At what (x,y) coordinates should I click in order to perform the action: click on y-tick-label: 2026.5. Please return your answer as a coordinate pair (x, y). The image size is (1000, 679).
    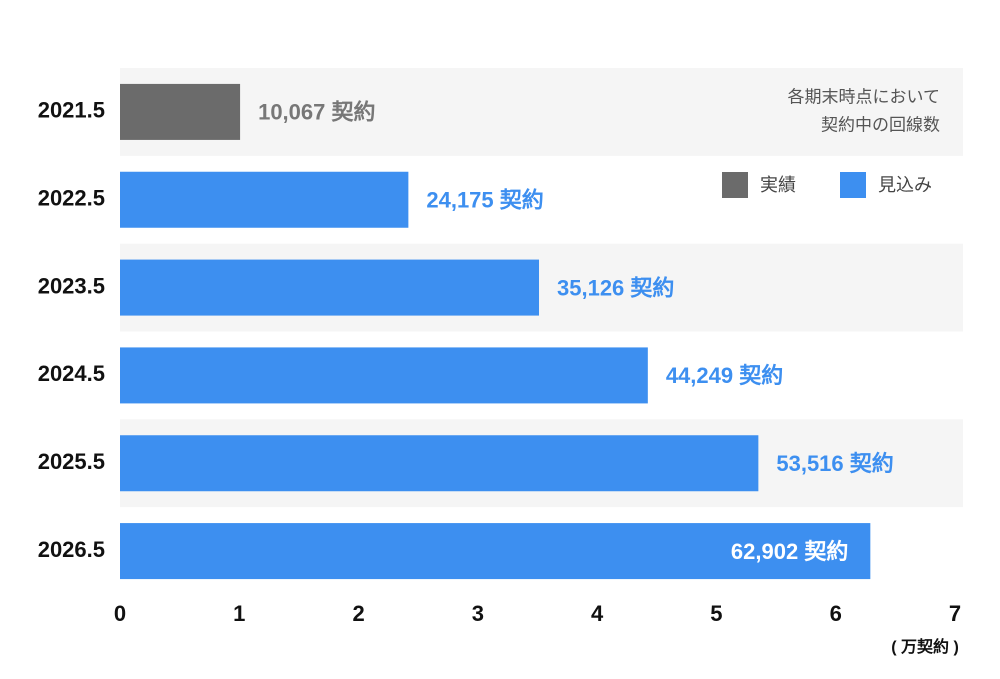
    Looking at the image, I should click on (71, 549).